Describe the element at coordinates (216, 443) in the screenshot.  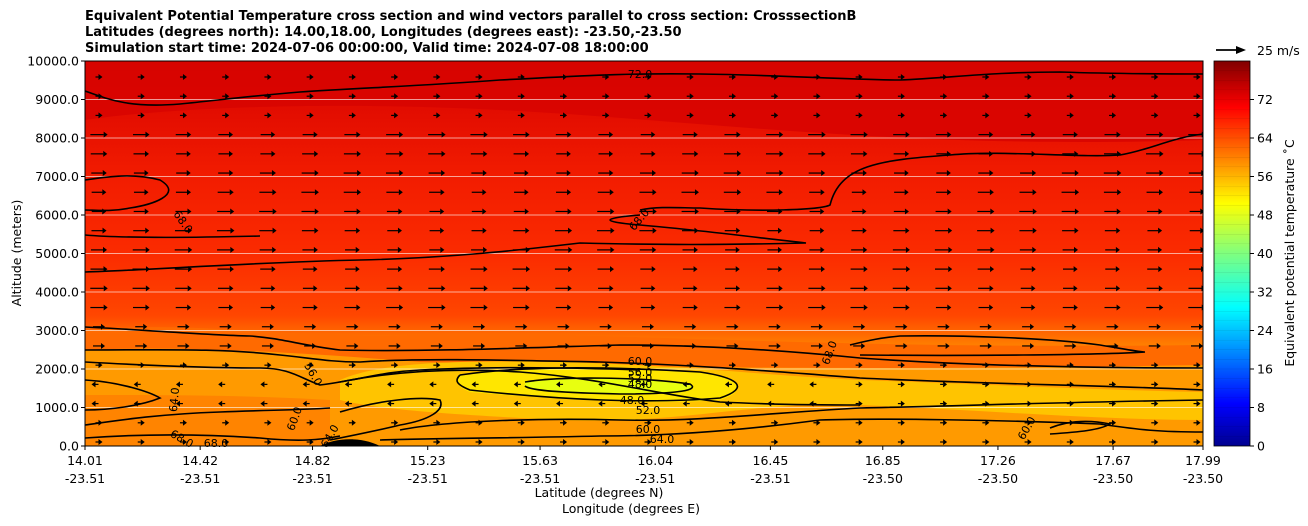
I see `contour-label: 68.0` at that location.